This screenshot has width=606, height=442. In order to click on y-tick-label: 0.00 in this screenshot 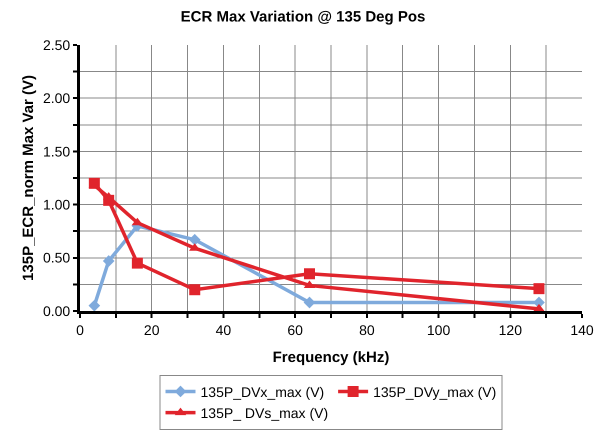, I will do `click(56, 310)`.